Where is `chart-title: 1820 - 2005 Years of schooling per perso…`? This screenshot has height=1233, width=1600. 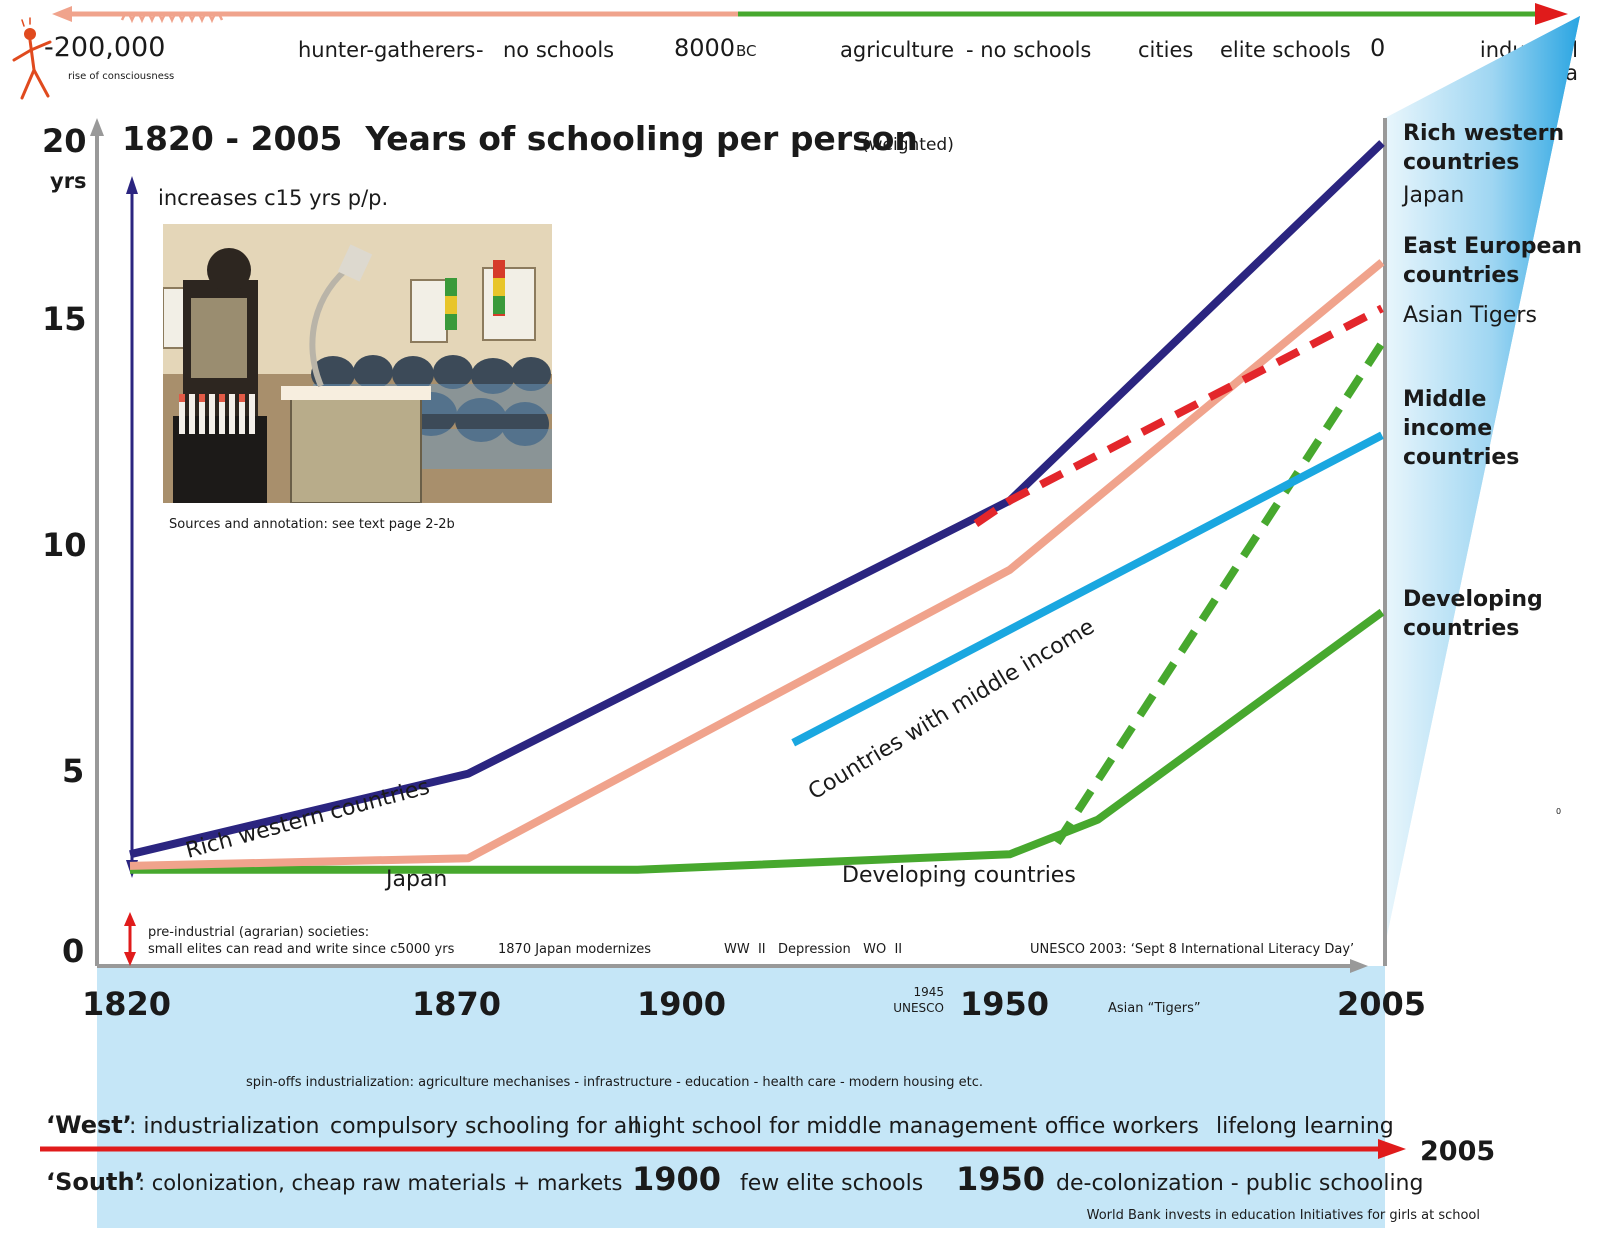 chart-title: 1820 - 2005 Years of schooling per perso… is located at coordinates (520, 138).